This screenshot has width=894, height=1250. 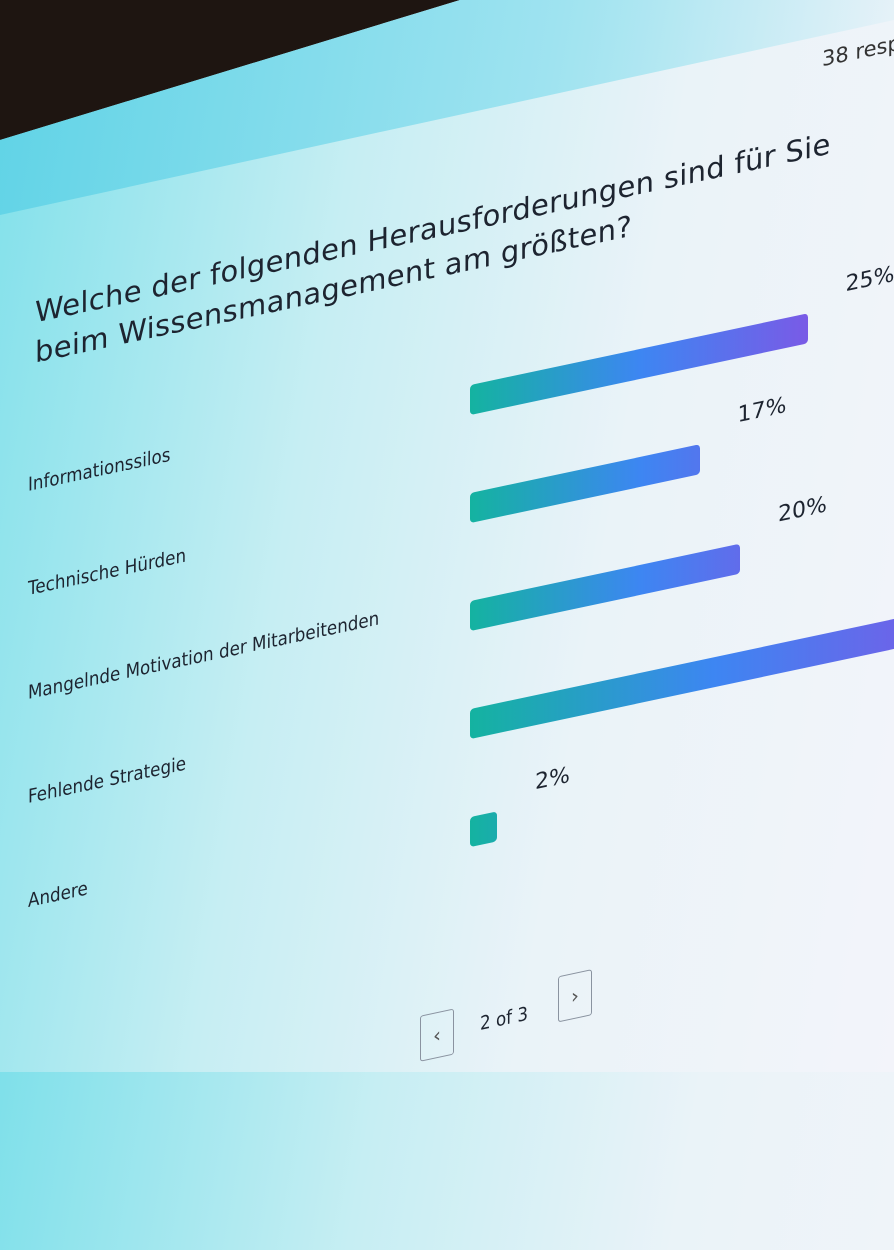 I want to click on prev-button: ‹, so click(x=437, y=1034).